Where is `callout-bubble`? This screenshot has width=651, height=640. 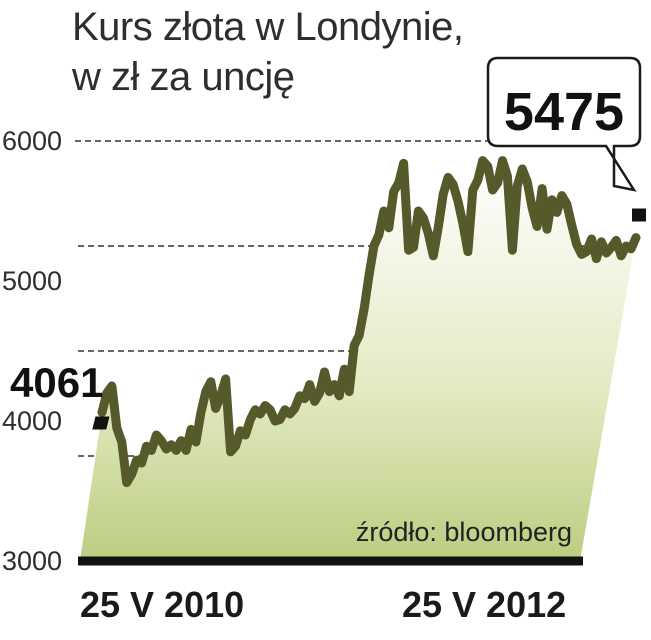 callout-bubble is located at coordinates (564, 124).